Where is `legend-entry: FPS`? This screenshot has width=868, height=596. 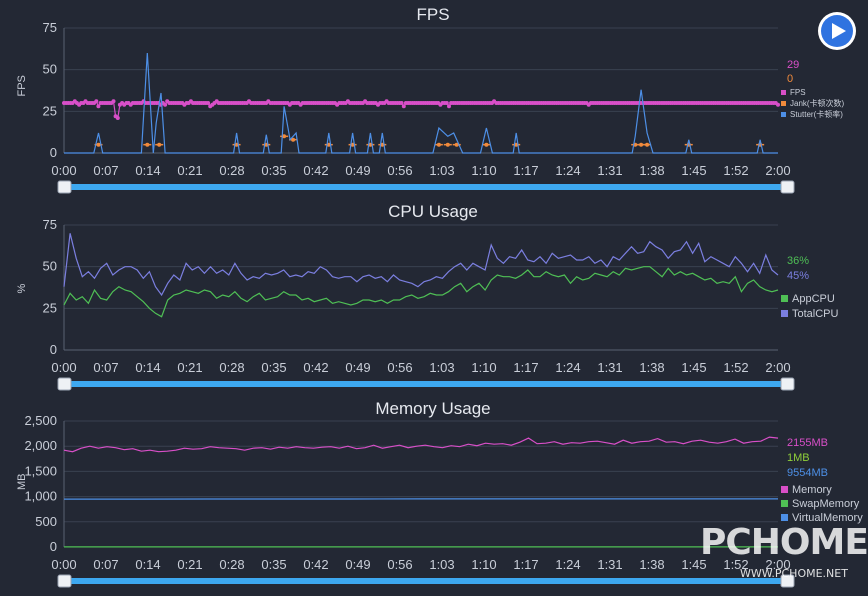
legend-entry: FPS is located at coordinates (798, 92).